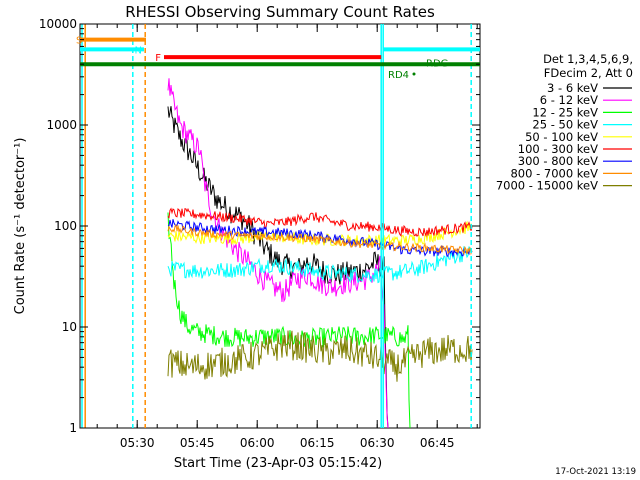  I want to click on y-tick-label-2: 10, so click(69, 327).